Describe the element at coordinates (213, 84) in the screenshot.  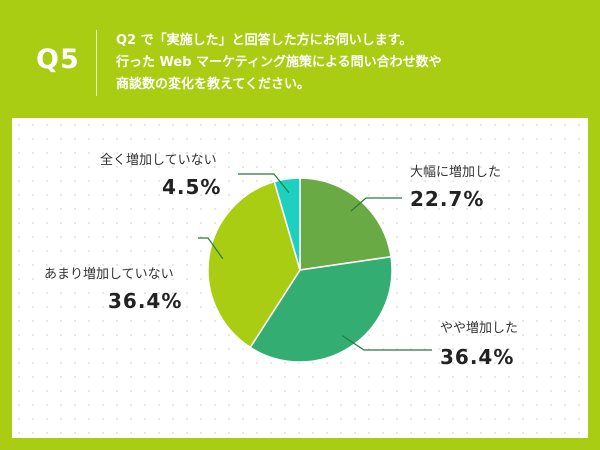
I see `question-line-3: 商談数の変化を教えてください。` at that location.